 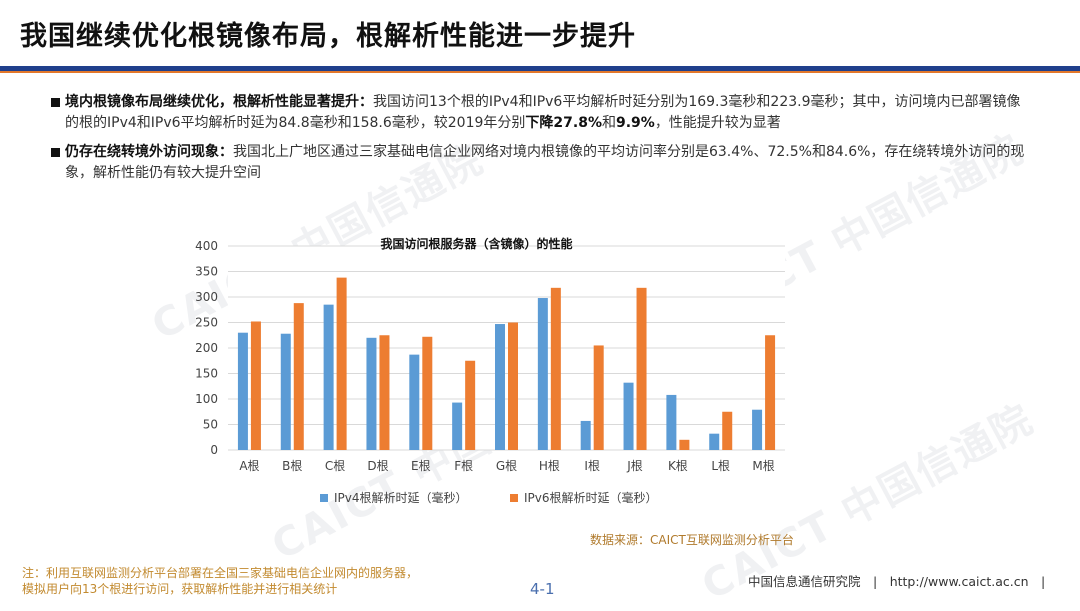 I want to click on bullet-text: ，性能提升较为显著, so click(x=717, y=123).